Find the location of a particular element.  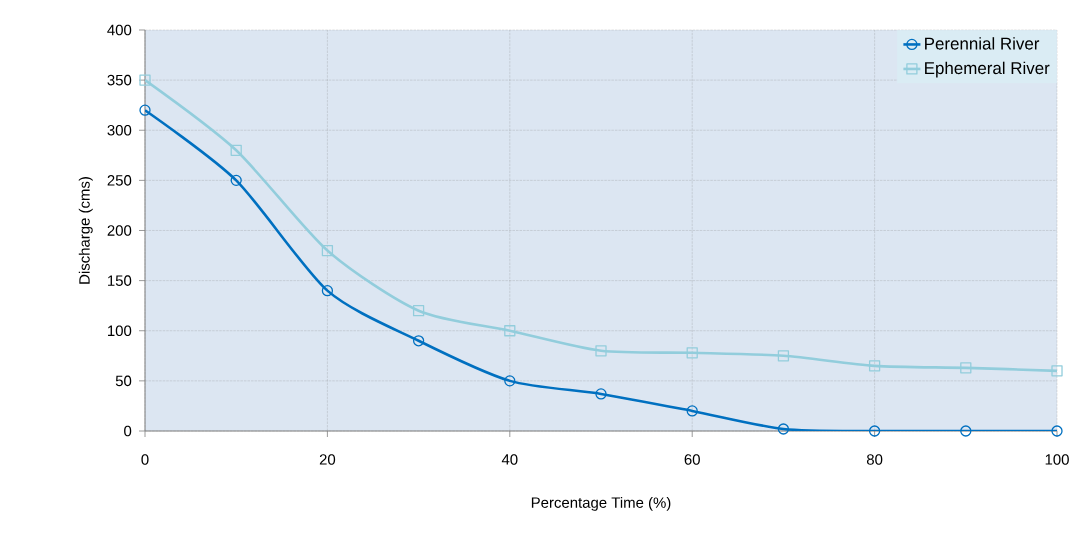

y-tick-label: 0 is located at coordinates (128, 431).